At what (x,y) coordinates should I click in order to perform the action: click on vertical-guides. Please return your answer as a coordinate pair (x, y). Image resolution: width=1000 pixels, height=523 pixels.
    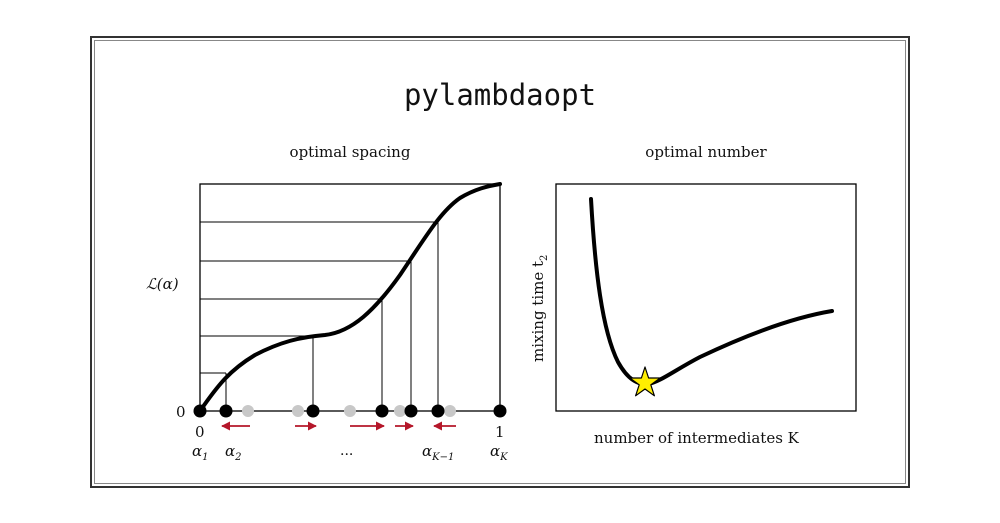
    Looking at the image, I should click on (332, 316).